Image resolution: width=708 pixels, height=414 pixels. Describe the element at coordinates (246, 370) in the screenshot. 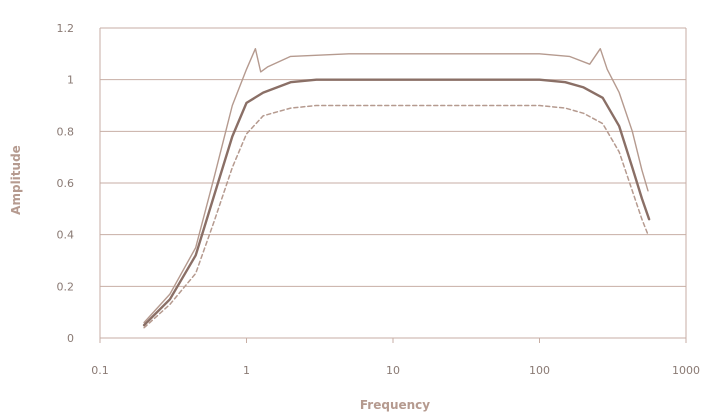

I see `x-tick-label: 1` at that location.